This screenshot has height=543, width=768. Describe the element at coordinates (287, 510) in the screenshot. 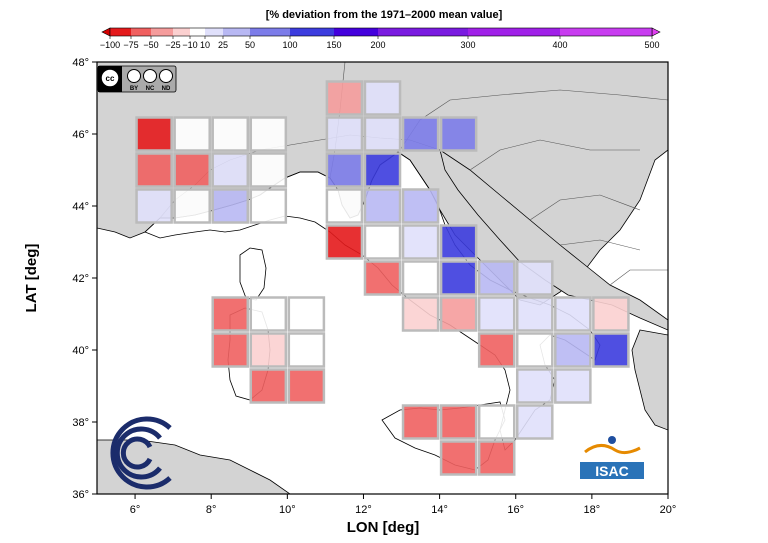

I see `x-tick-label: 10°` at that location.